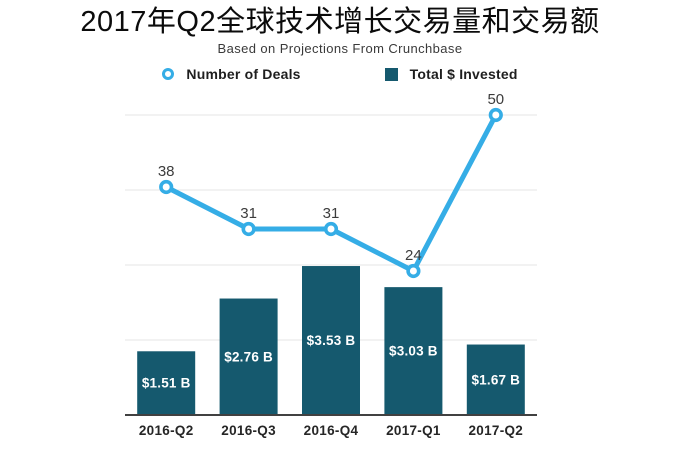  I want to click on bar-2017-Q1, so click(413, 351).